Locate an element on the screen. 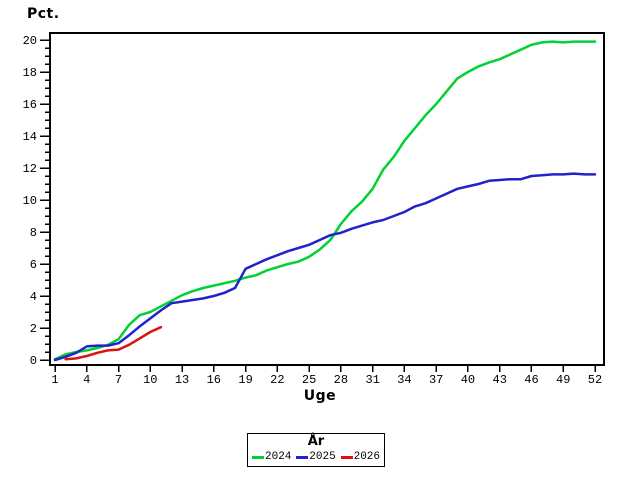 The height and width of the screenshot is (480, 640). series-line-2026 is located at coordinates (113, 343).